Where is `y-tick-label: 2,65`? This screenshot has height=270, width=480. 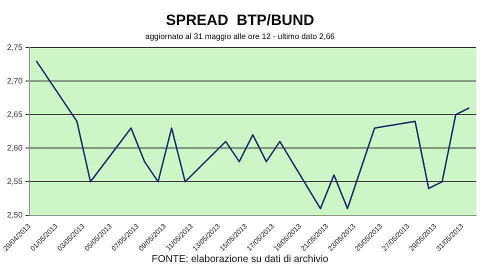
y-tick-label: 2,65 is located at coordinates (15, 114).